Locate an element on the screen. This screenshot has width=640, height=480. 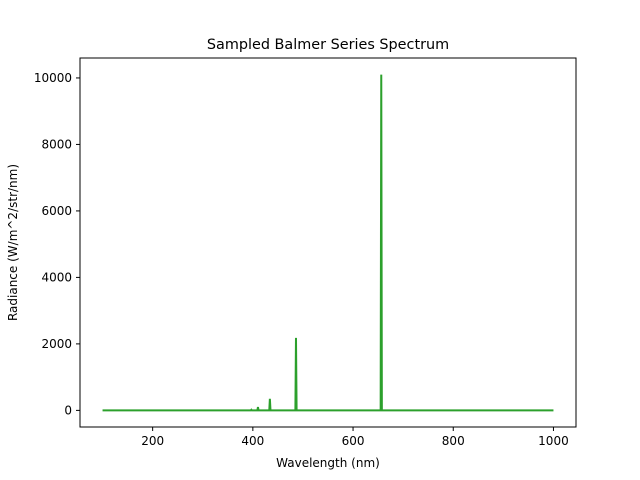
x-tick-label: 400 is located at coordinates (252, 441).